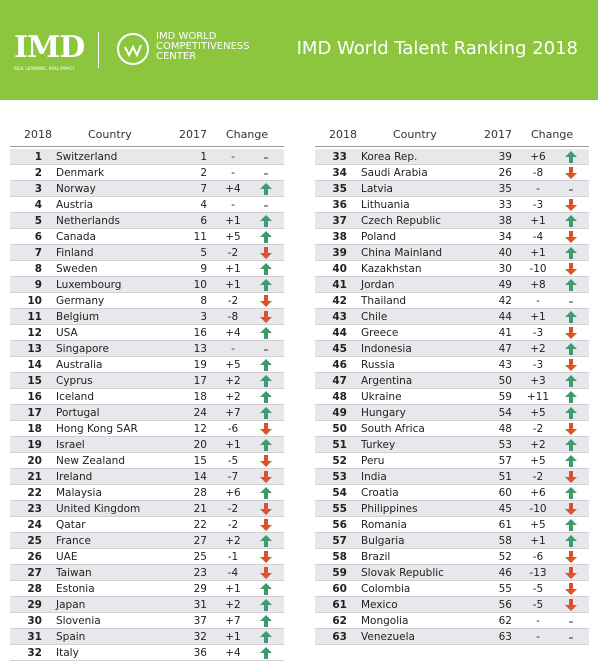 The image size is (598, 666). What do you see at coordinates (203, 47) in the screenshot?
I see `center-name: IMD WORLD COMPETITIVENESS CENTER` at bounding box center [203, 47].